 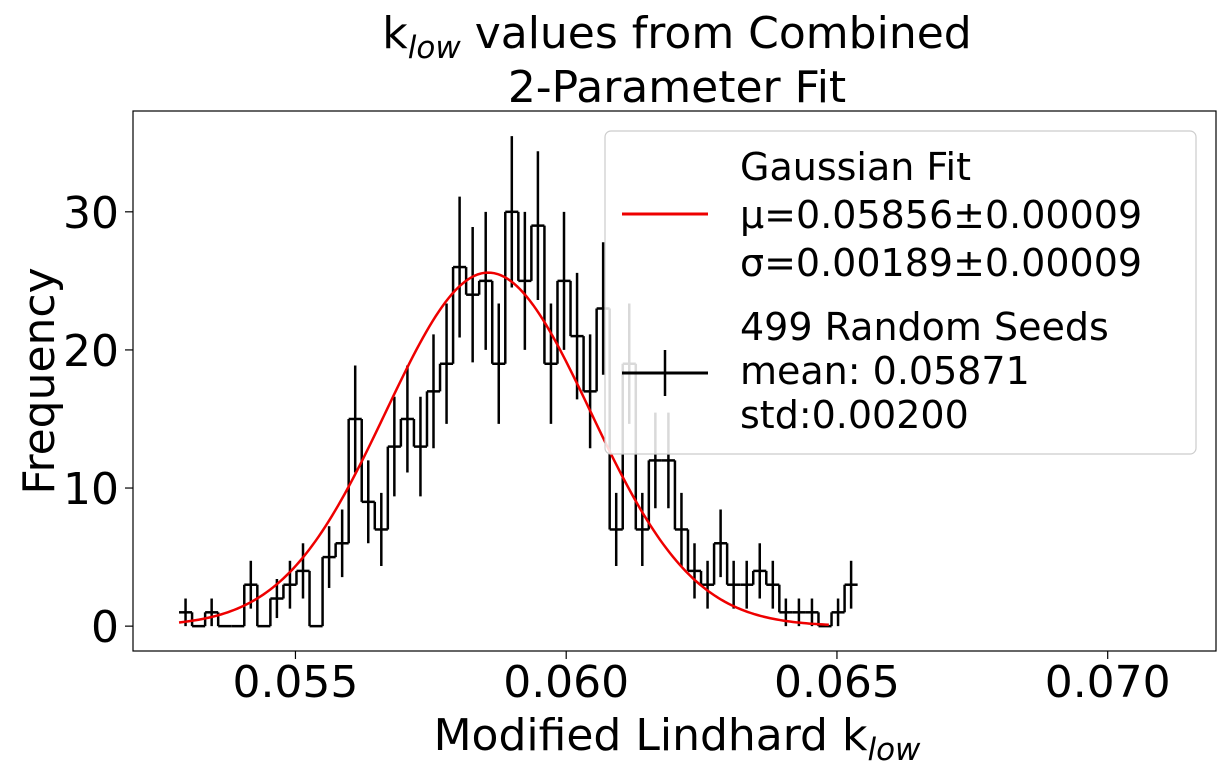 What do you see at coordinates (677, 87) in the screenshot?
I see `chart-title-line-2: 2-Parameter Fit` at bounding box center [677, 87].